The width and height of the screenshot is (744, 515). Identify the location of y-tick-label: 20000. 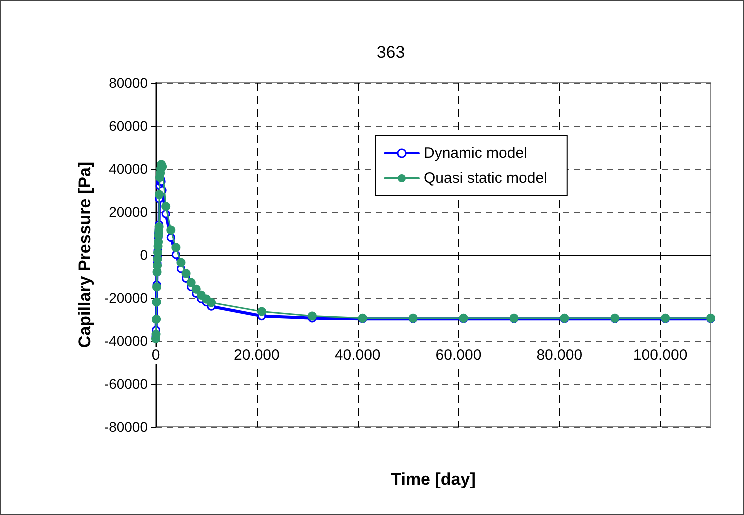
(128, 212).